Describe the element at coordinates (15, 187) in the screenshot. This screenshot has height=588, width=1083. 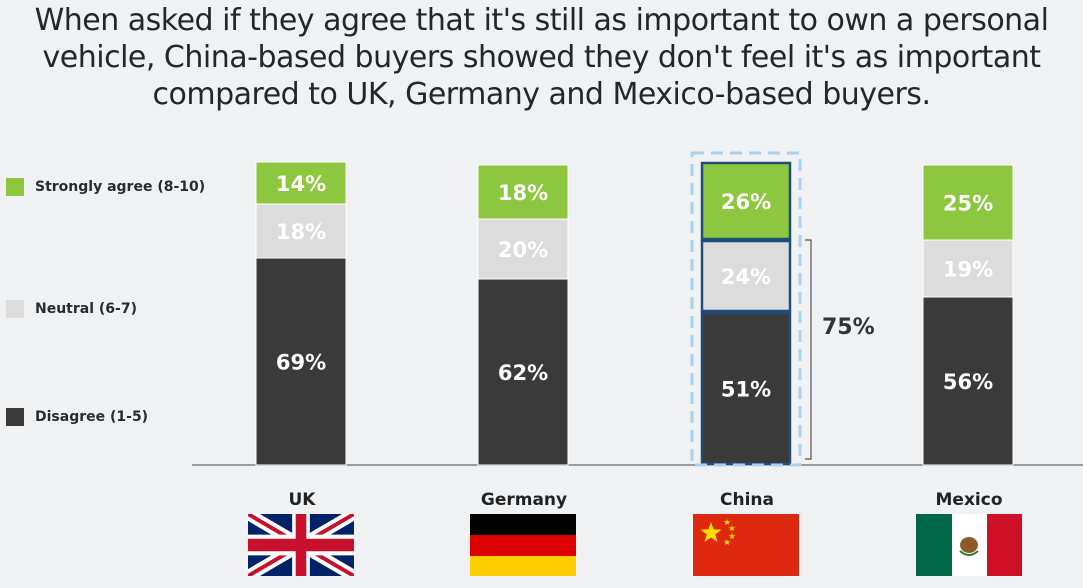
I see `legend-swatch-strongly-agree` at that location.